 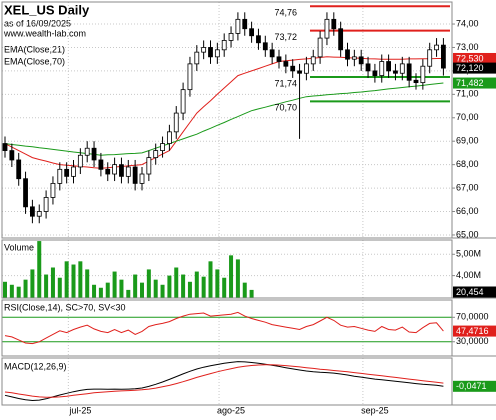 I want to click on x-tick-label: jul-25, so click(x=79, y=410).